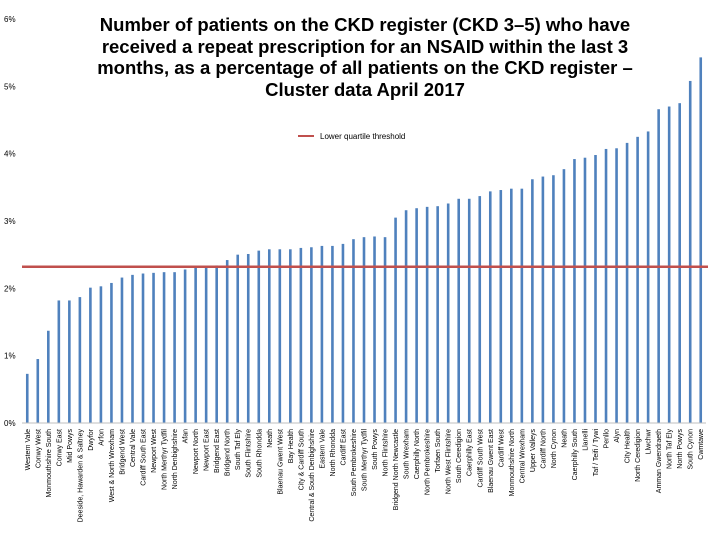 The width and height of the screenshot is (720, 540). I want to click on legend: Lower quartile threshold, so click(351, 136).